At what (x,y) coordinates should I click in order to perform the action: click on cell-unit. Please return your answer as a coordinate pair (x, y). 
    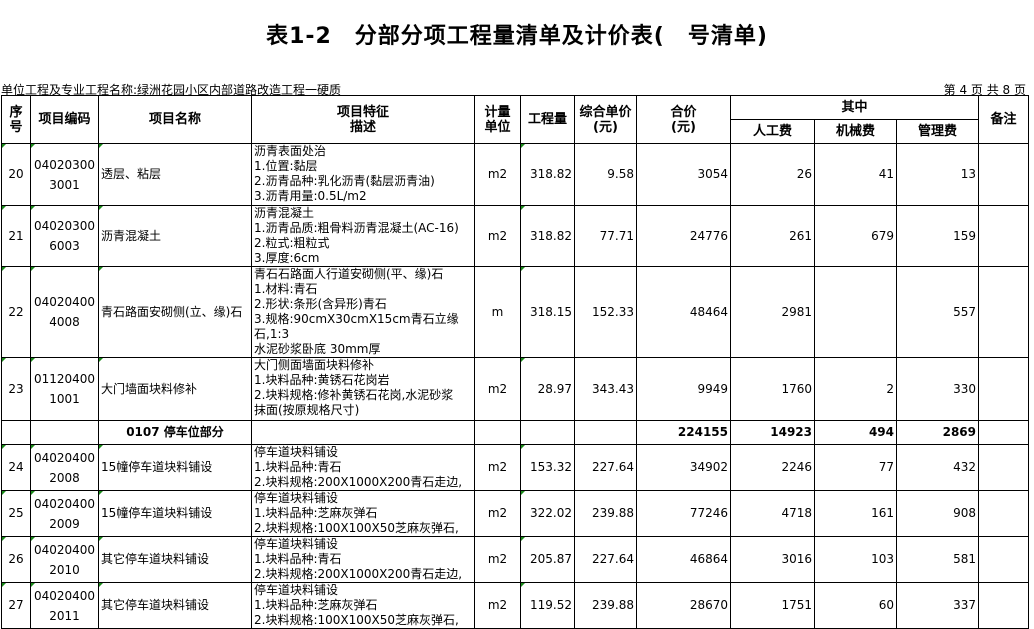
    Looking at the image, I should click on (497, 432).